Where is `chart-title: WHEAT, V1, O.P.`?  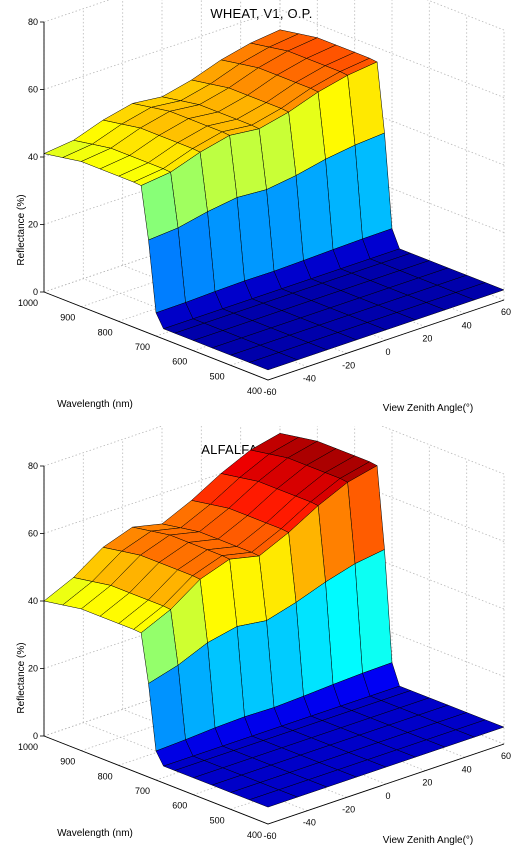
chart-title: WHEAT, V1, O.P. is located at coordinates (261, 13).